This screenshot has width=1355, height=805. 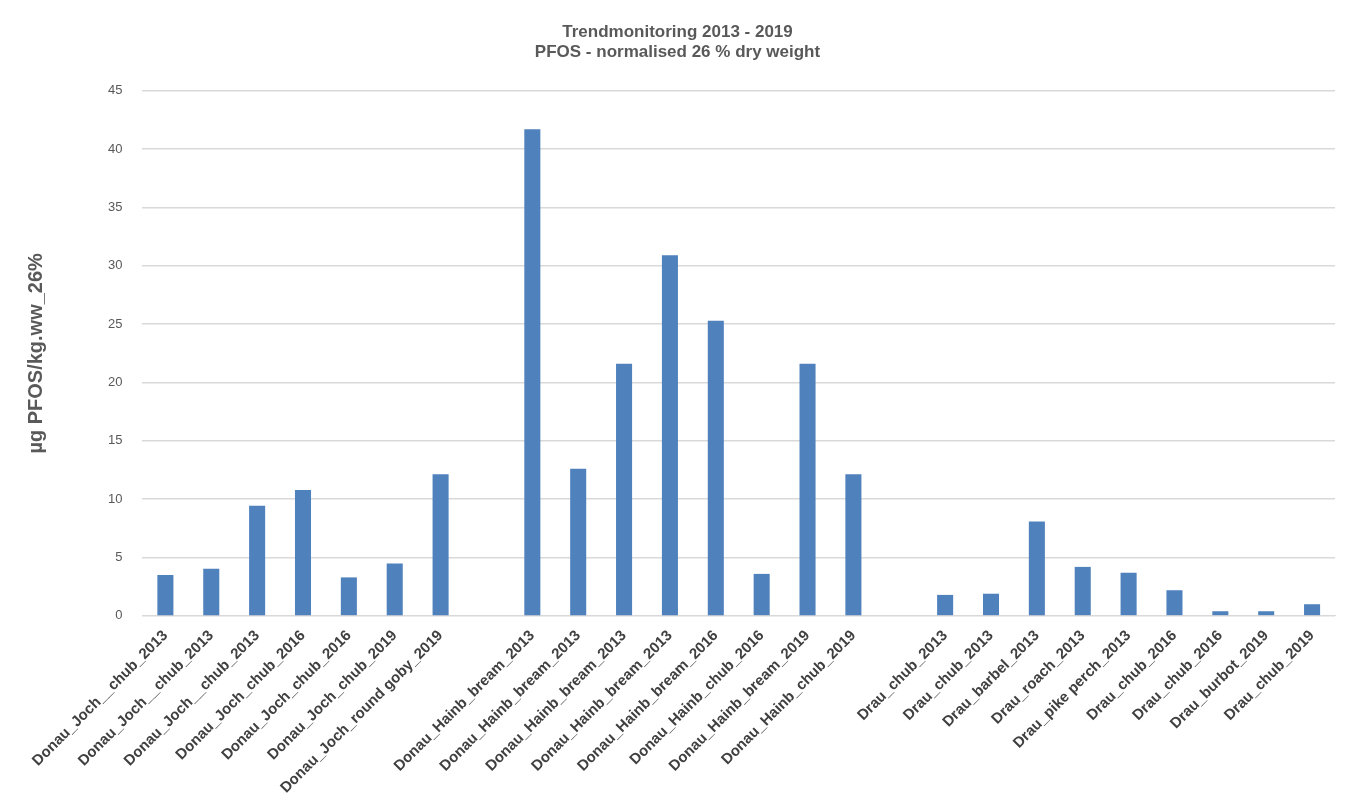 What do you see at coordinates (34, 353) in the screenshot?
I see `y-axis-title: µg PFOS/kg.ww_26%` at bounding box center [34, 353].